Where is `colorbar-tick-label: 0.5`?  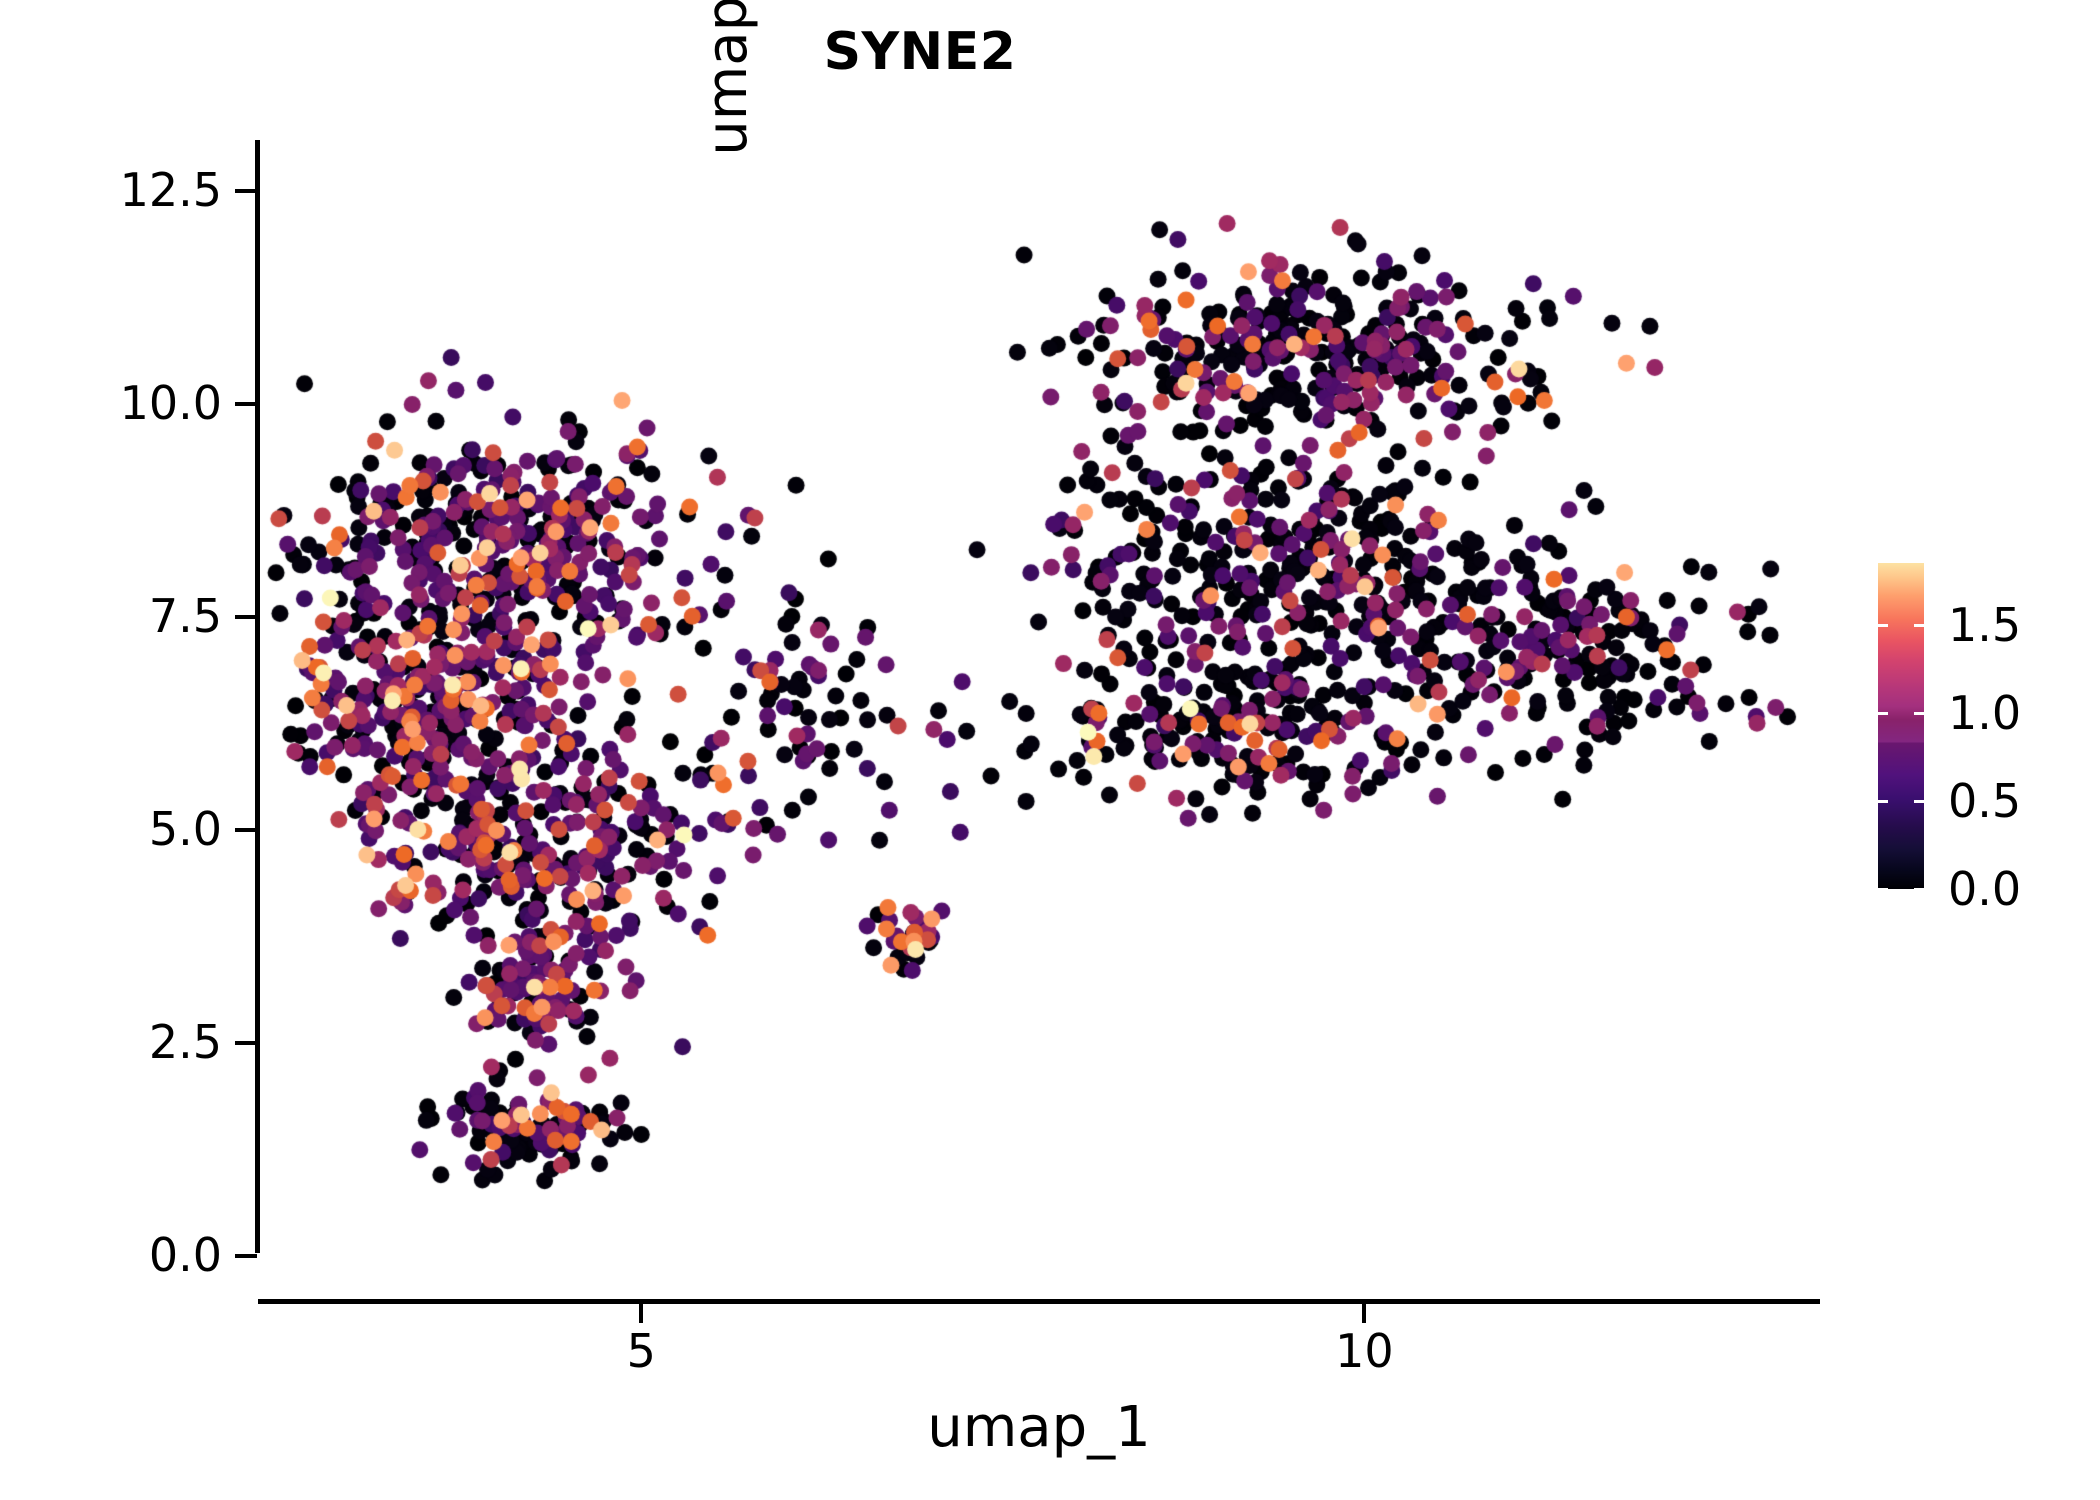
colorbar-tick-label: 0.5 is located at coordinates (1985, 800).